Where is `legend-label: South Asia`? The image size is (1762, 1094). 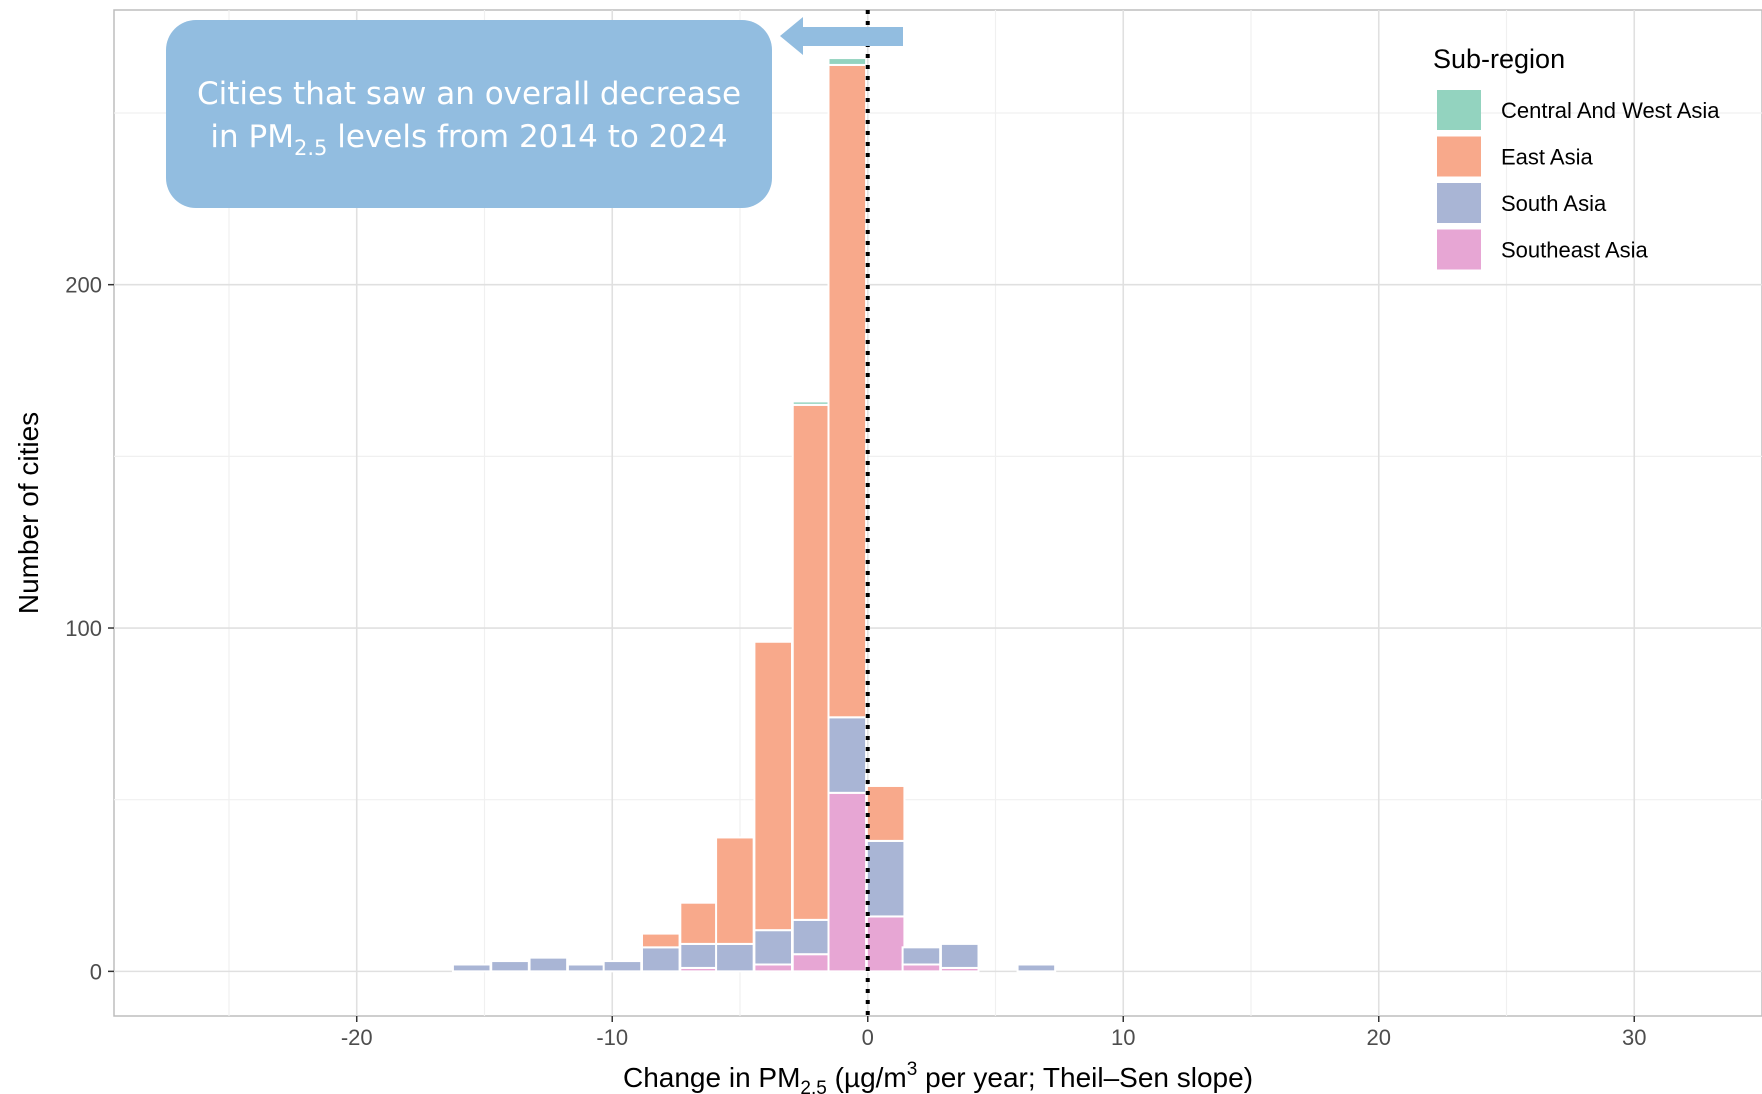
legend-label: South Asia is located at coordinates (1554, 203).